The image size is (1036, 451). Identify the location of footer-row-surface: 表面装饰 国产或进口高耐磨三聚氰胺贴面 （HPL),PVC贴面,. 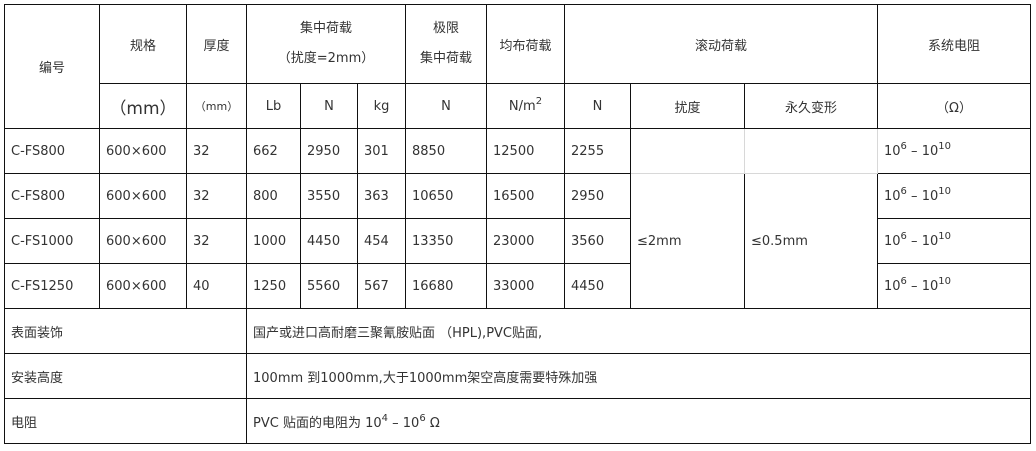
(517, 331).